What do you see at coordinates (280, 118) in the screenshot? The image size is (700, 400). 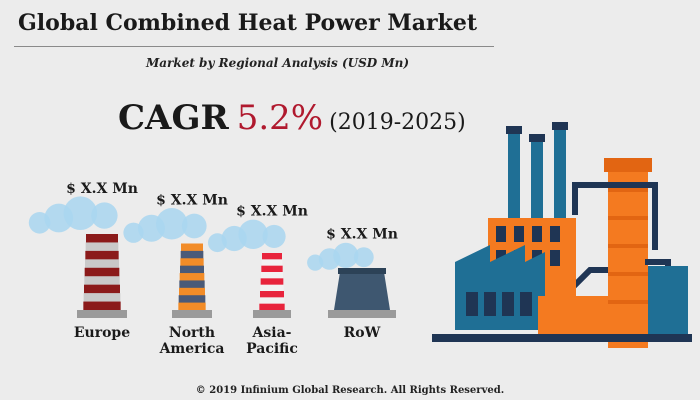 I see `cagr-value: 5.2%` at bounding box center [280, 118].